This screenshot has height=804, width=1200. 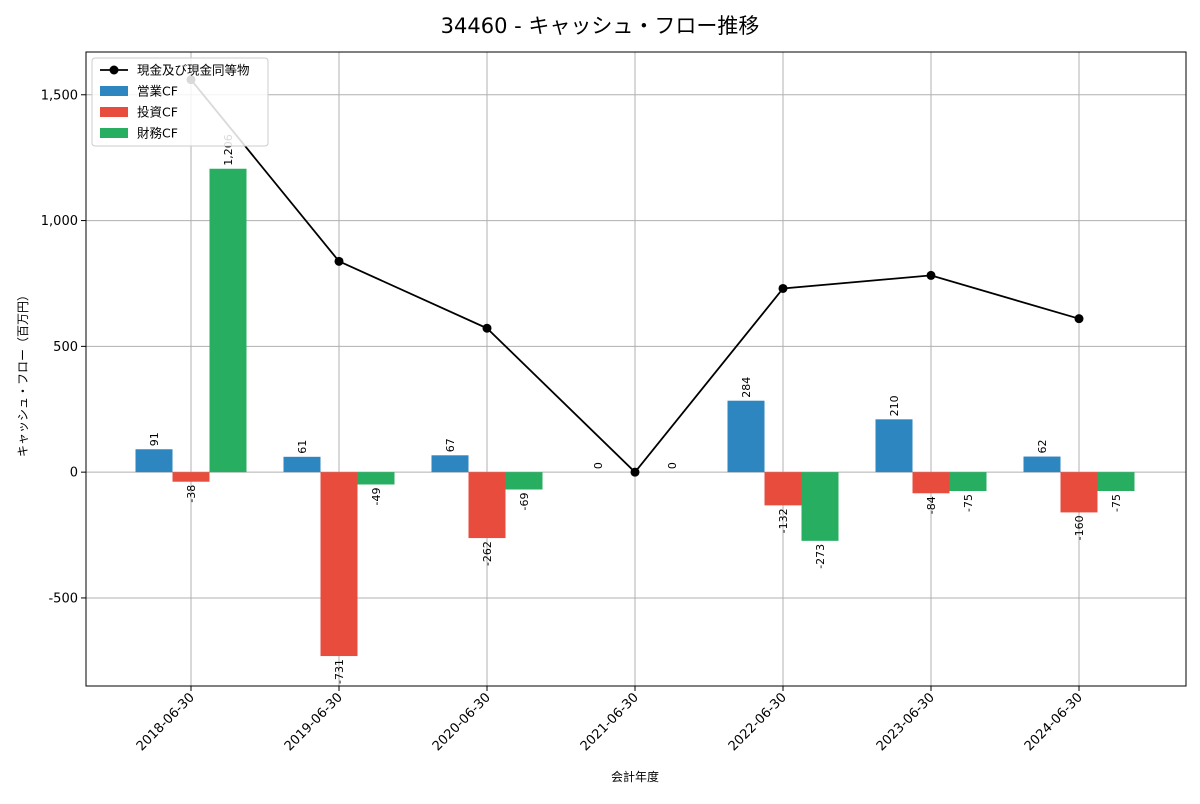 I want to click on legend-label: 現金及び現金同等物, so click(x=193, y=70).